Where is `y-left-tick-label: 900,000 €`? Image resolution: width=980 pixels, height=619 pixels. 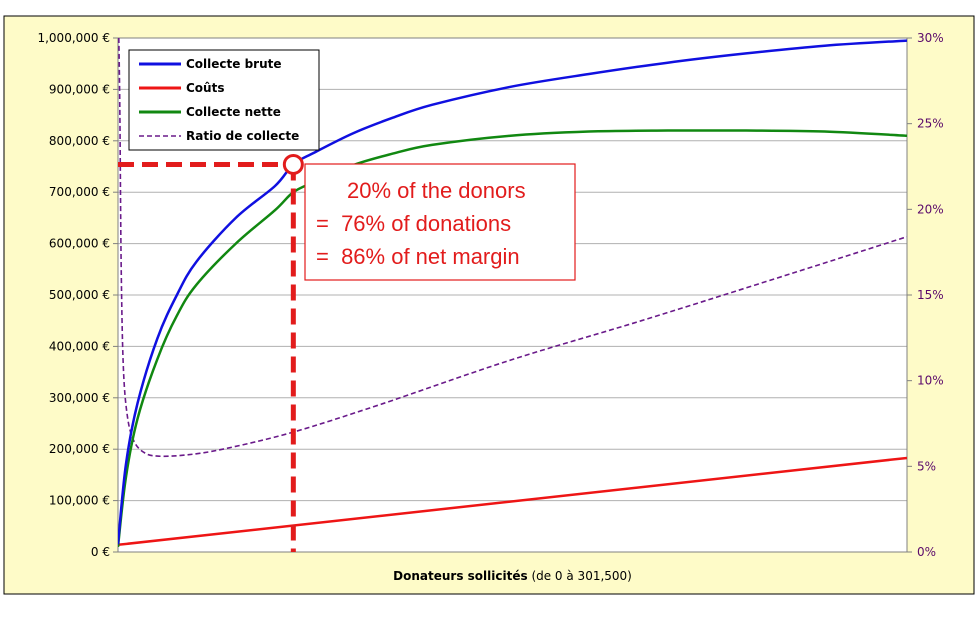
y-left-tick-label: 900,000 € is located at coordinates (79, 89).